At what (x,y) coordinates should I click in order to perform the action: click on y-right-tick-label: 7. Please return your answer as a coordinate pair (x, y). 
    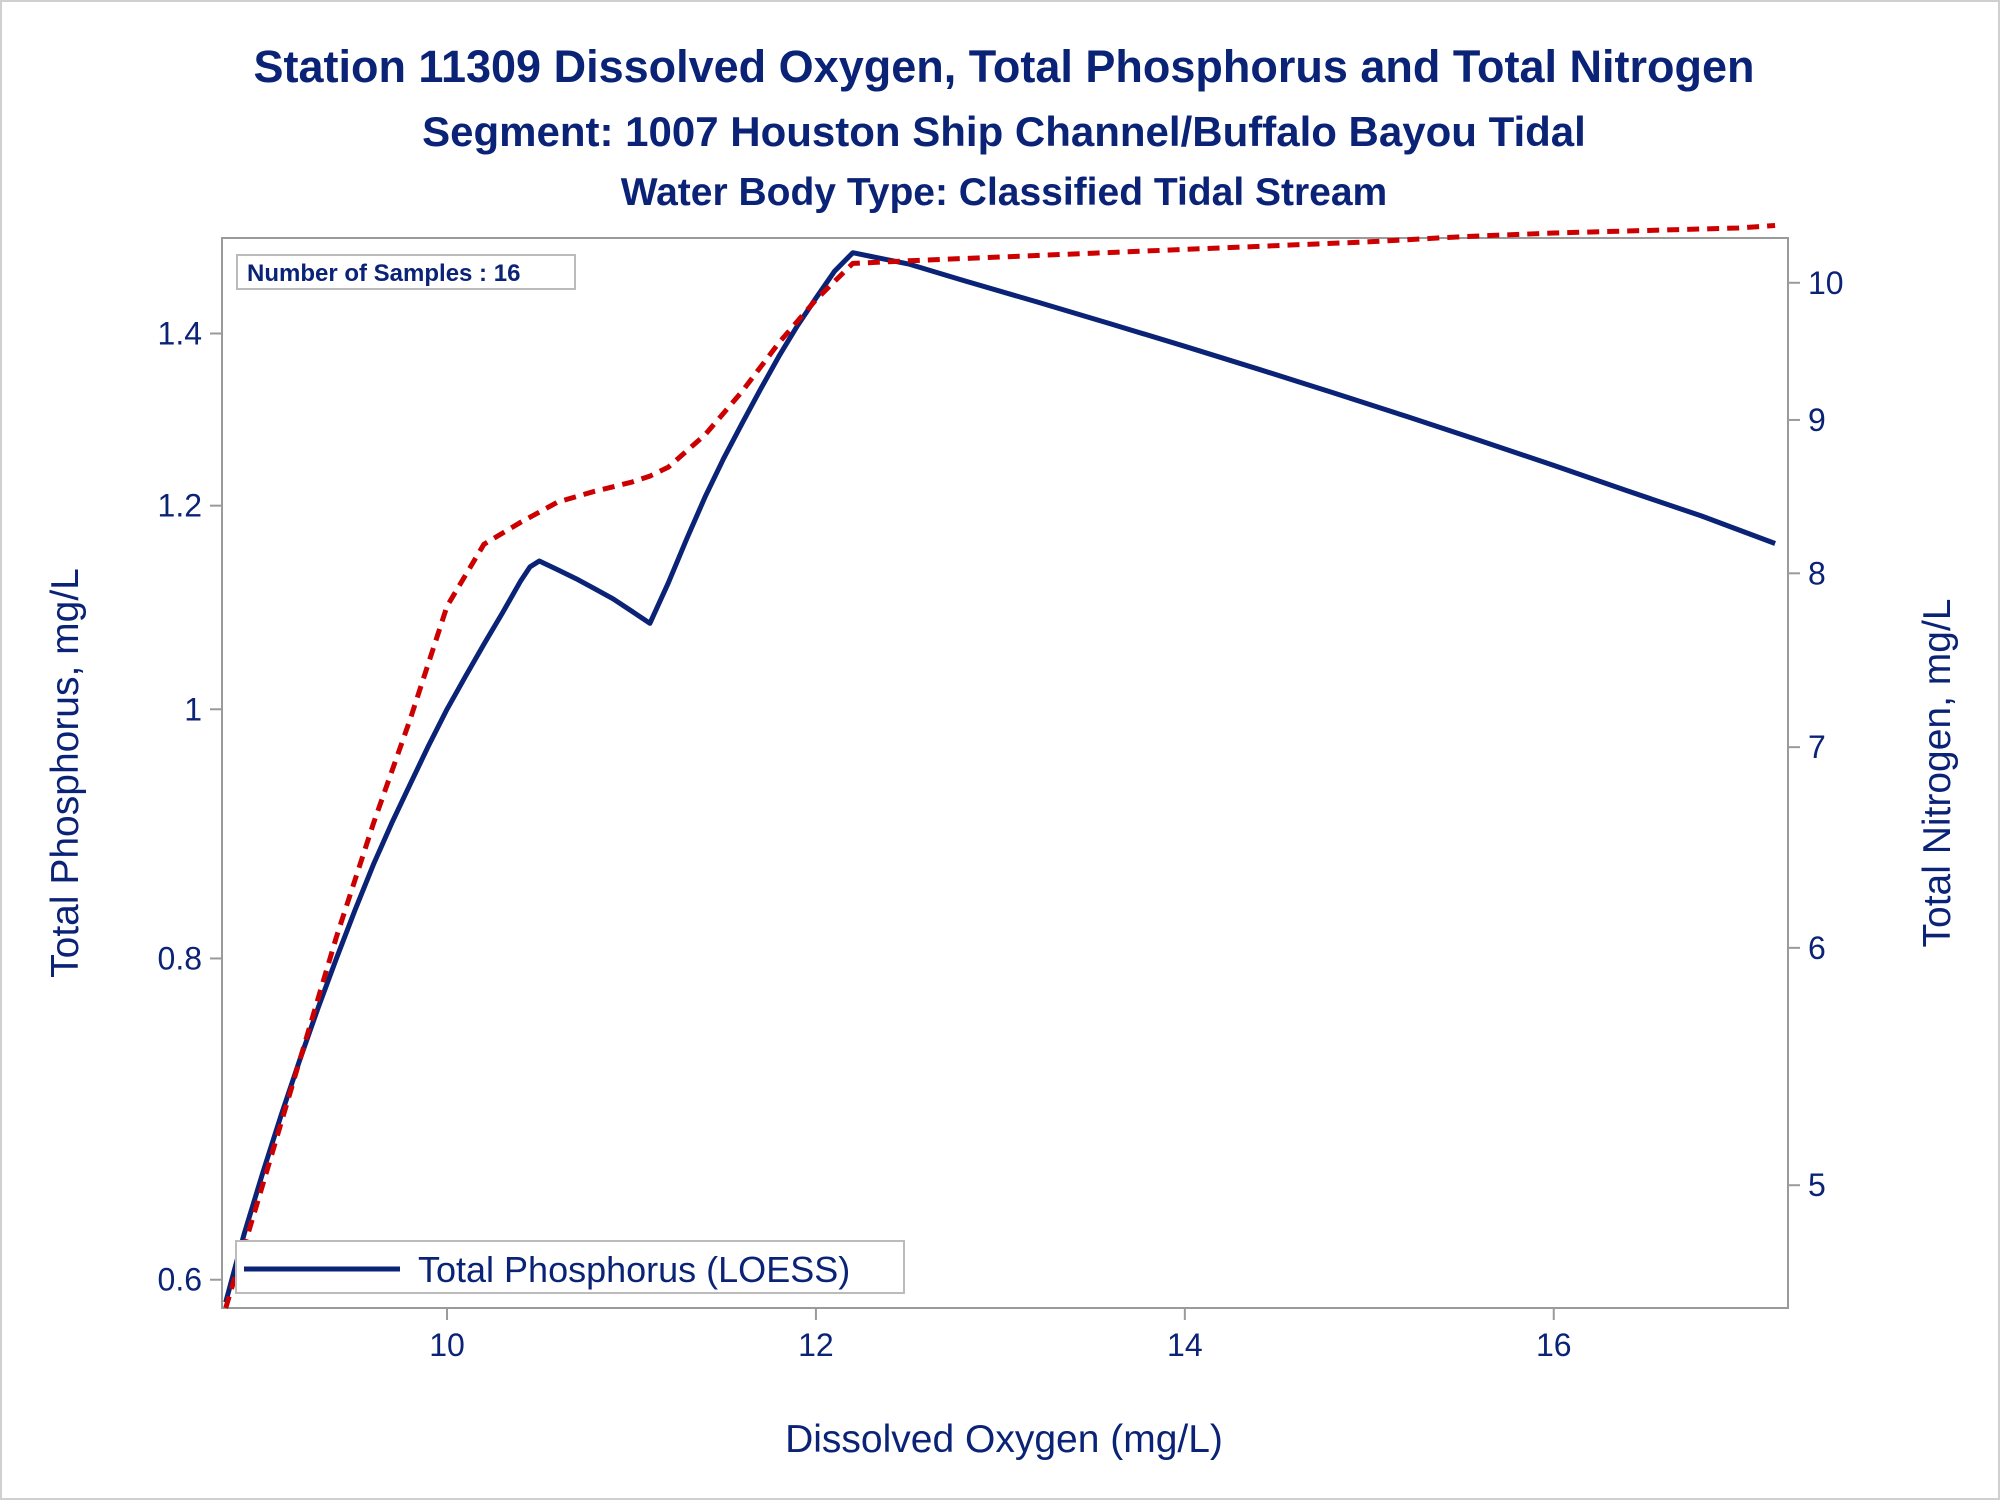
    Looking at the image, I should click on (1817, 747).